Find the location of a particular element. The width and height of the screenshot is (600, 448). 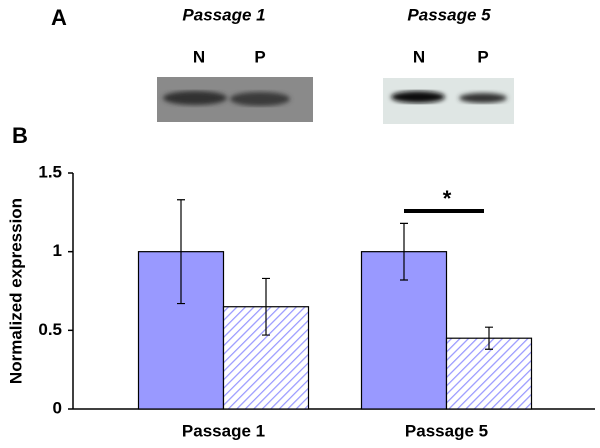

panel-label: A is located at coordinates (59, 17).